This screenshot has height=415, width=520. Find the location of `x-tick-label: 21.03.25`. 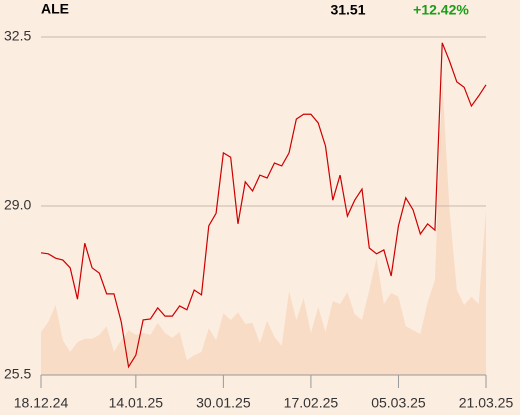

x-tick-label: 21.03.25 is located at coordinates (486, 403).